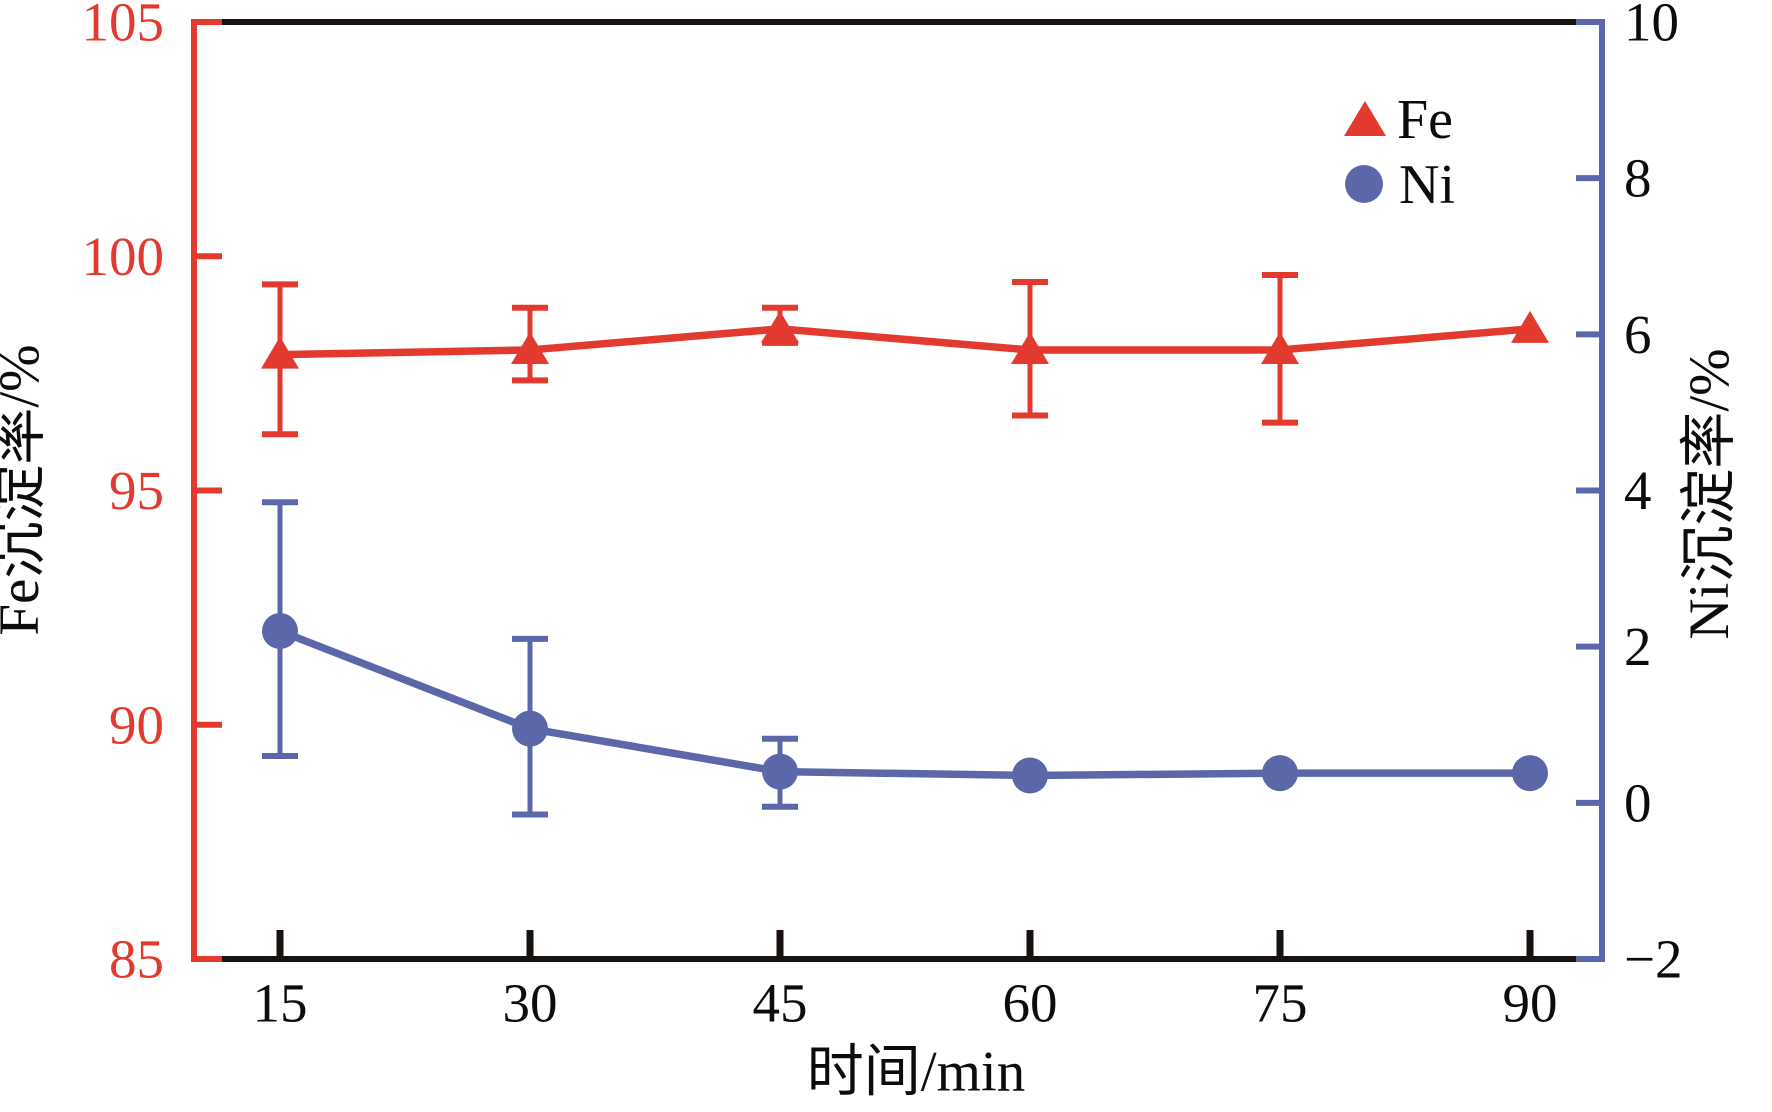  I want to click on x-tick-label: 75, so click(1280, 1003).